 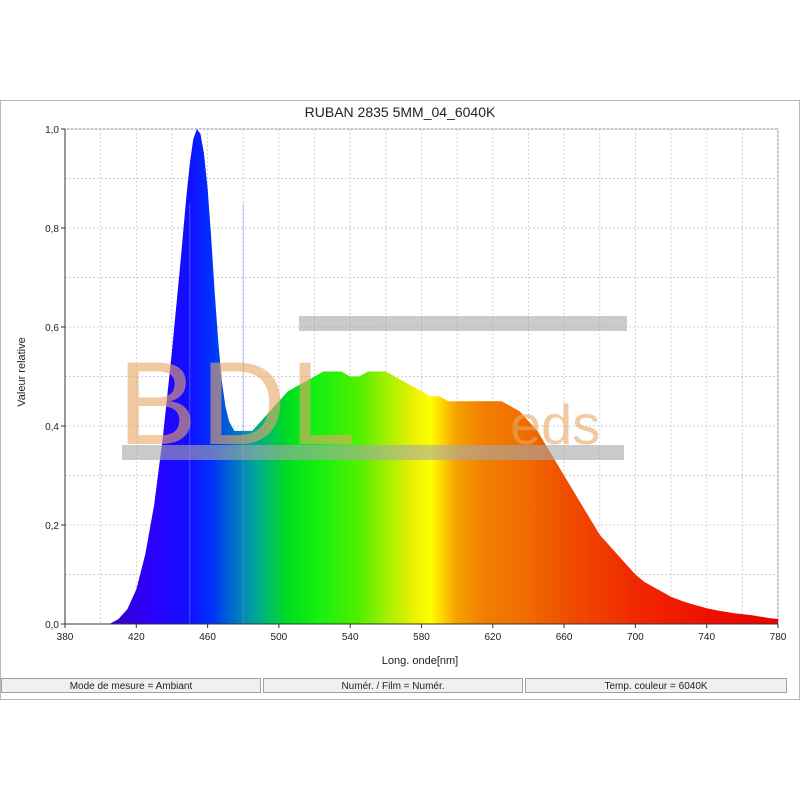 What do you see at coordinates (131, 685) in the screenshot?
I see `status-mode: Mode de mesure = Ambiant` at bounding box center [131, 685].